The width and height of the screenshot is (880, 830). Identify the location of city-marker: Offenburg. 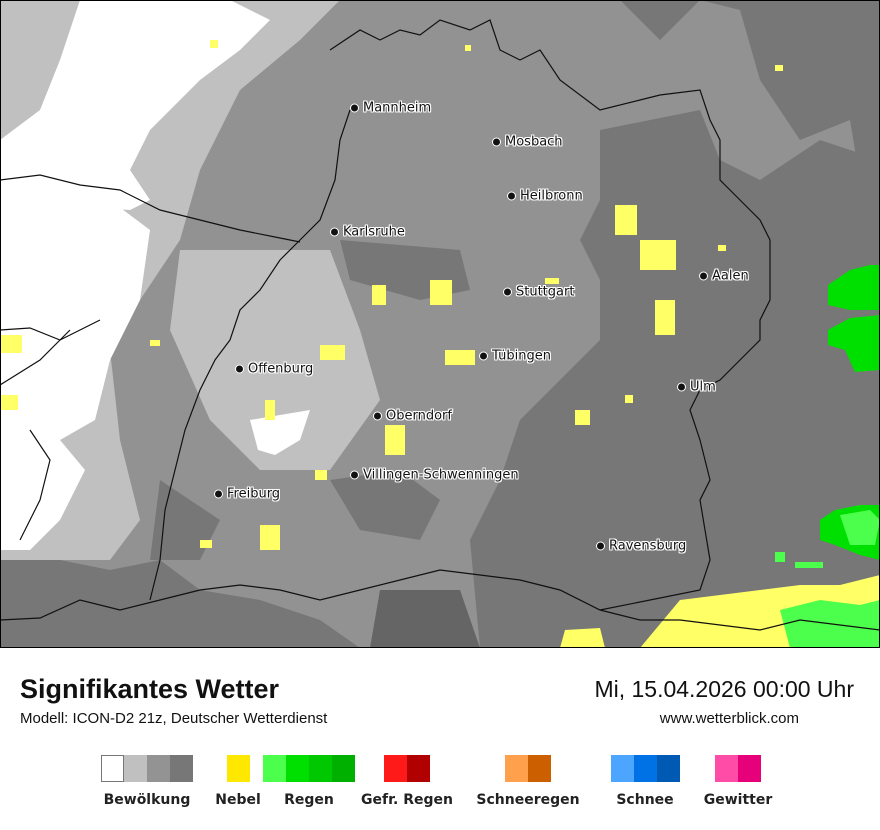
(274, 369).